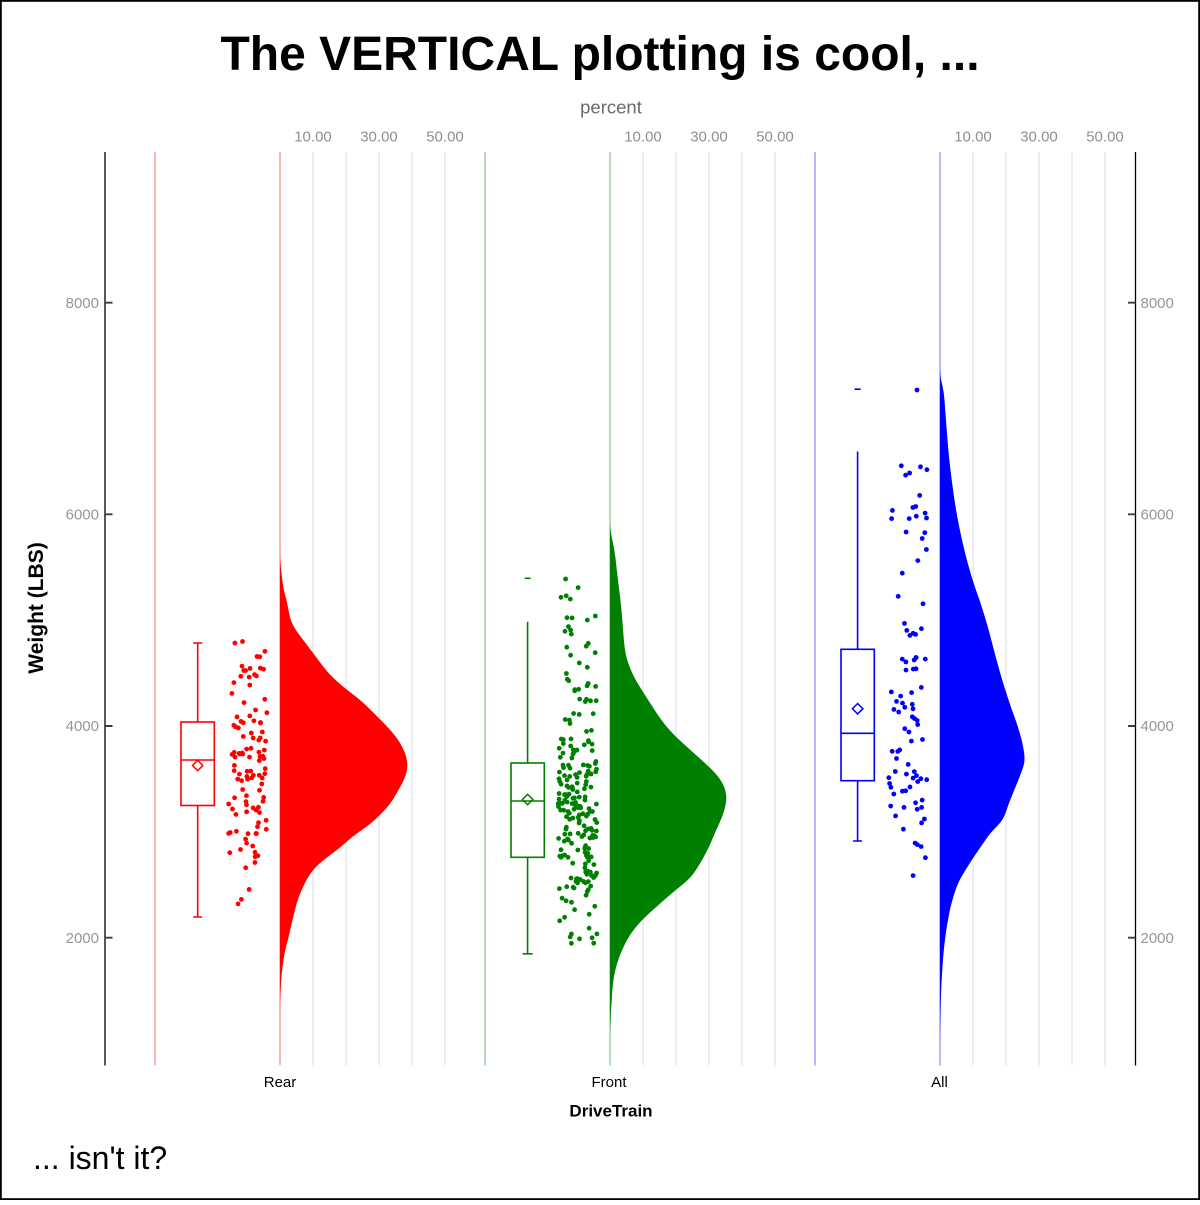 The width and height of the screenshot is (1200, 1205). I want to click on svg-text: percent, so click(611, 107).